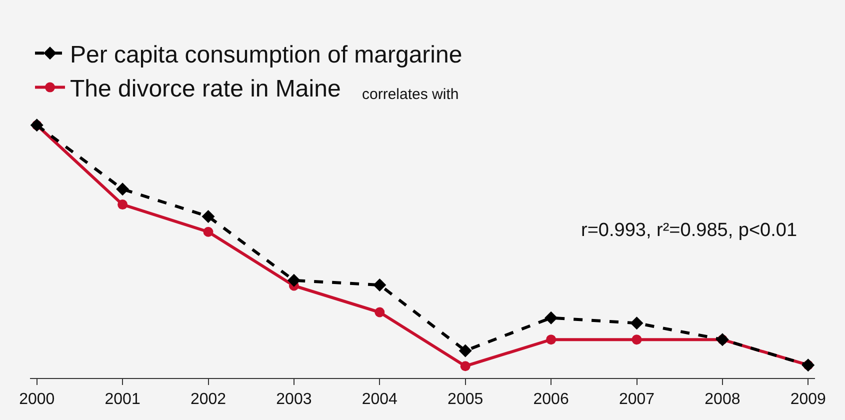  Describe the element at coordinates (380, 399) in the screenshot. I see `x-tick-label: 2004` at that location.